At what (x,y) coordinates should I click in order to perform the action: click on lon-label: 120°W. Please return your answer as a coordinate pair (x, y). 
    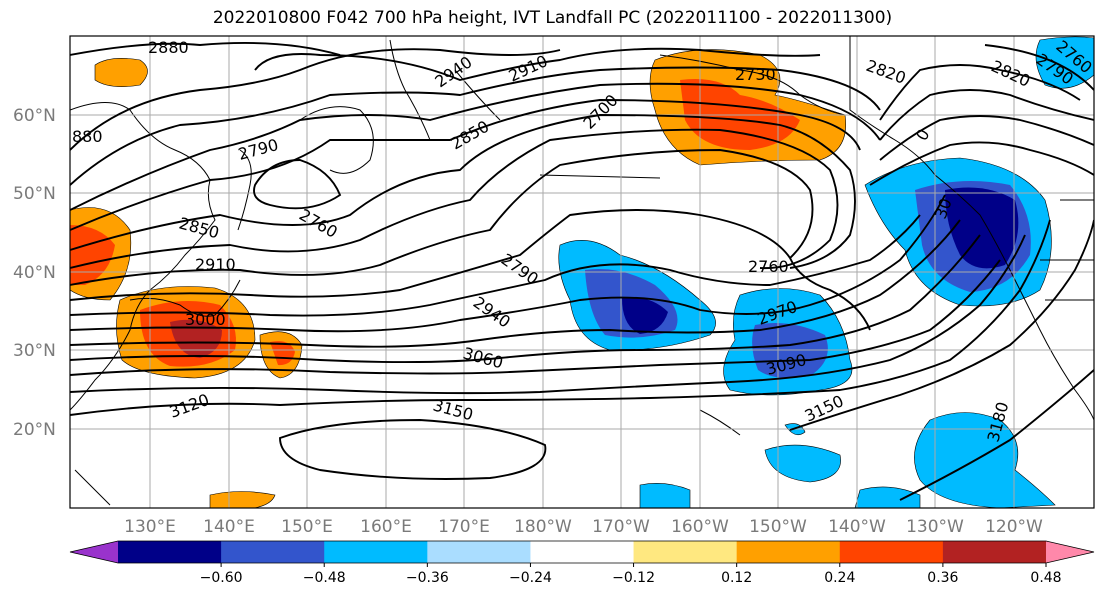
    Looking at the image, I should click on (1014, 527).